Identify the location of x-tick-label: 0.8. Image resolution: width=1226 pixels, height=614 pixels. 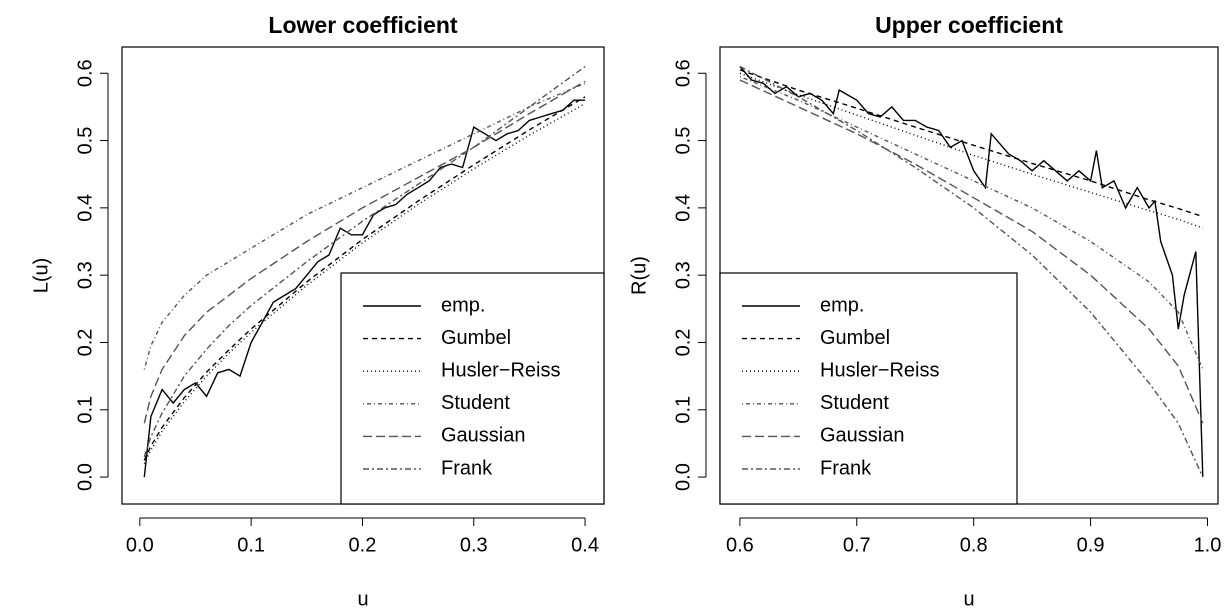
(974, 545).